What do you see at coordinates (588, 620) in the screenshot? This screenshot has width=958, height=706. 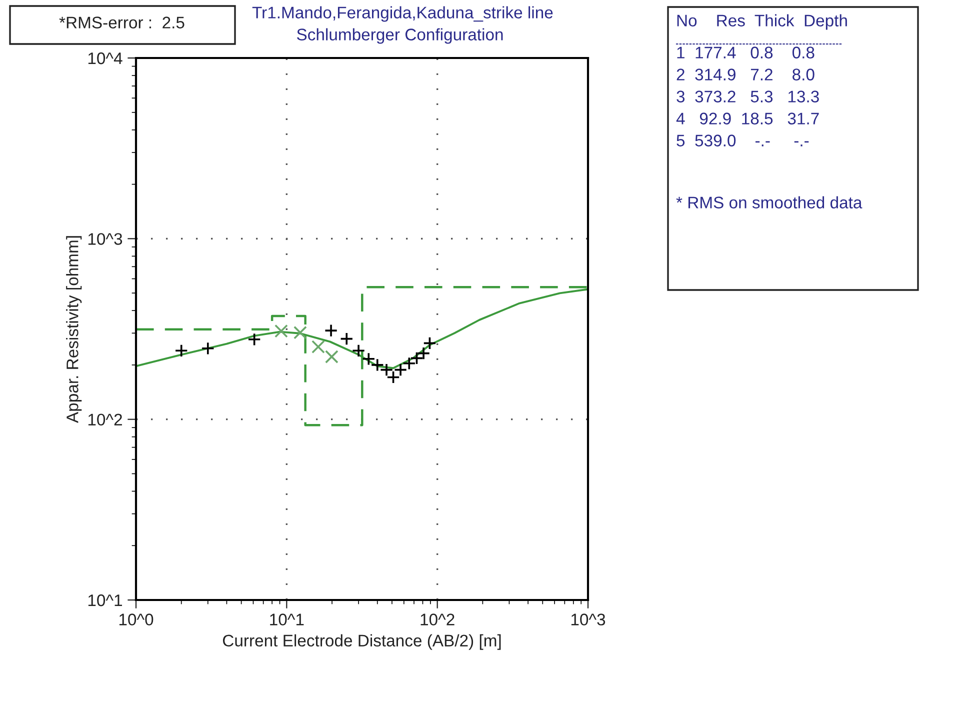 I see `x-tick-label: 10^3` at bounding box center [588, 620].